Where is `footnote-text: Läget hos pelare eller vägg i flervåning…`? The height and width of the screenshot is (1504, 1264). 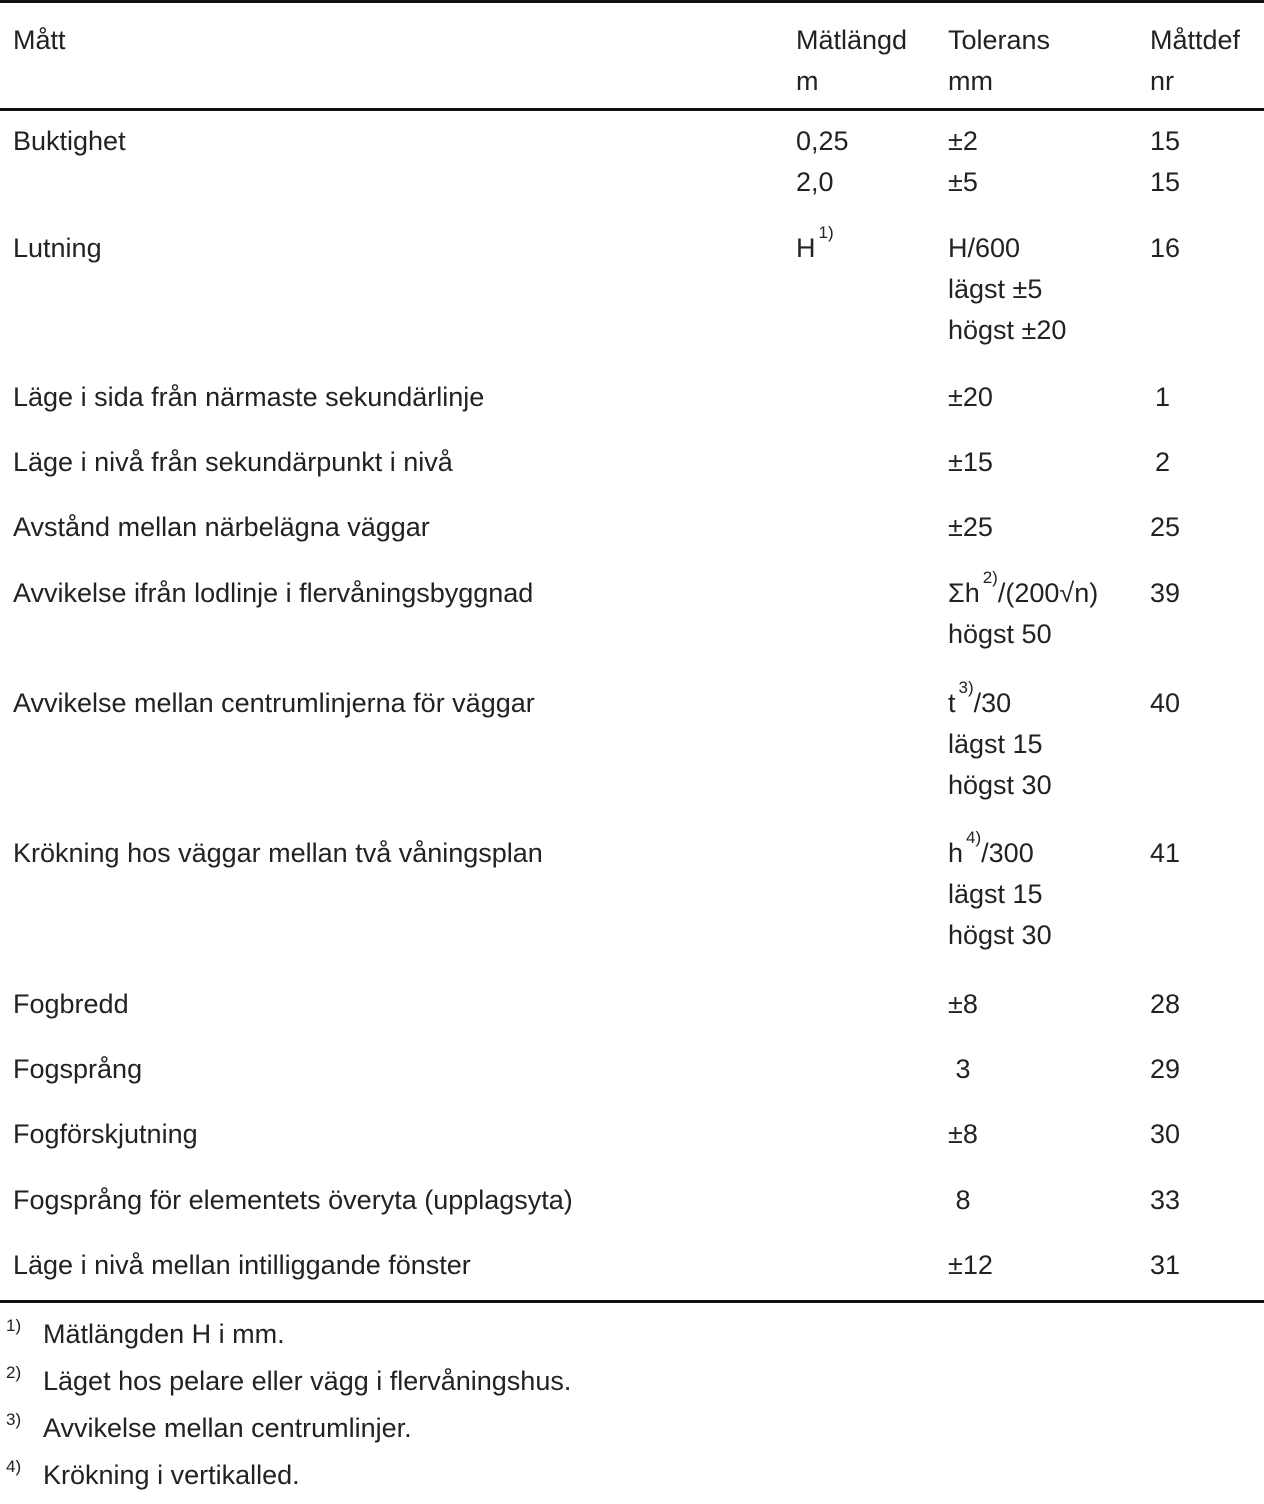
footnote-text: Läget hos pelare eller vägg i flervåning… is located at coordinates (307, 1381).